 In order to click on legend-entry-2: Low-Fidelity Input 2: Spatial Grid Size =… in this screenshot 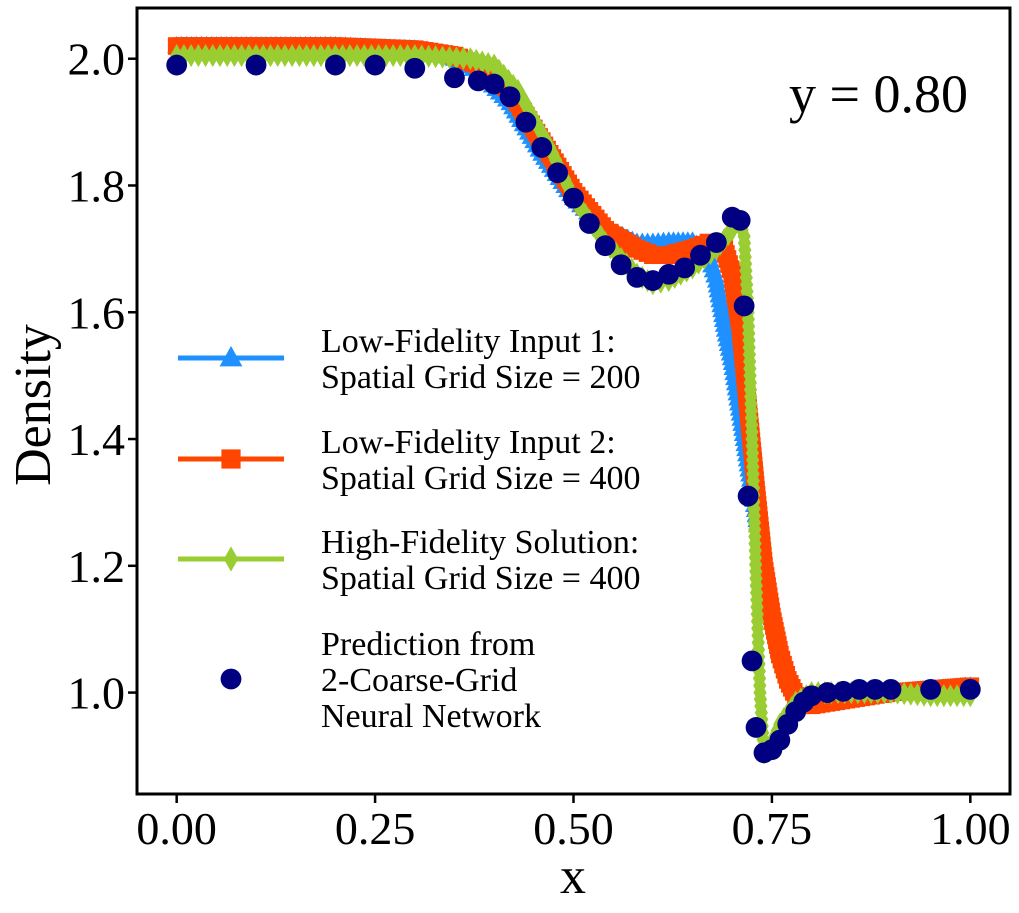, I will do `click(409, 460)`.